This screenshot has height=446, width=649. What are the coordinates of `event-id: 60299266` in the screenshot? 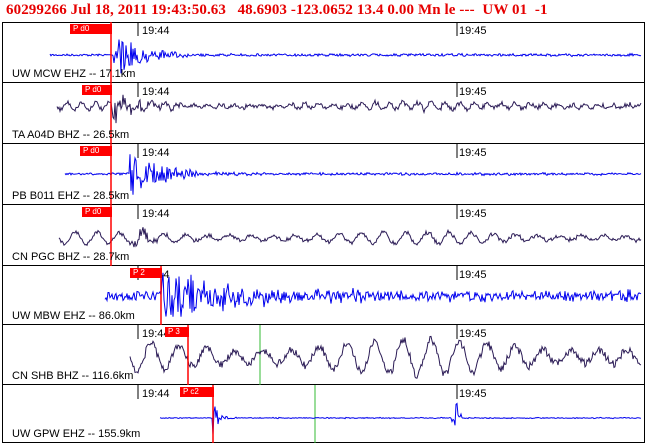 It's located at (36, 10).